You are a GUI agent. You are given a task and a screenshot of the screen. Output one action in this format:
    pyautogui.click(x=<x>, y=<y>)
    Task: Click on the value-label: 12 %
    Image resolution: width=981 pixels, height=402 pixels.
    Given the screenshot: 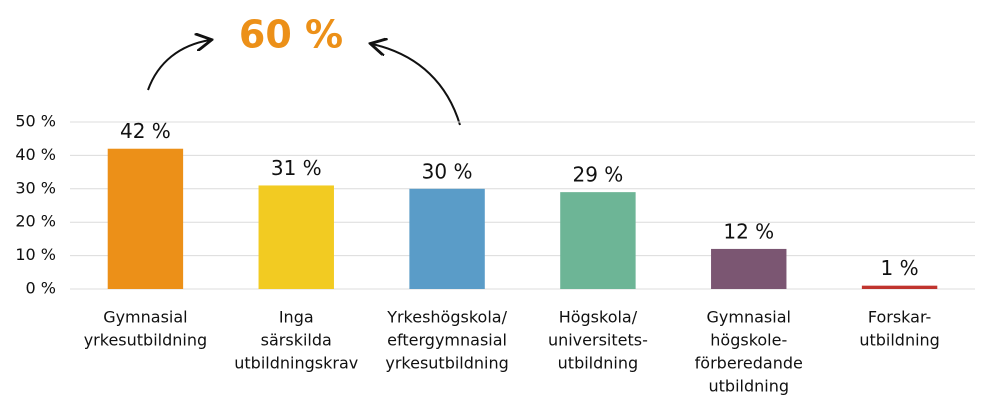 What is the action you would take?
    pyautogui.click(x=748, y=231)
    